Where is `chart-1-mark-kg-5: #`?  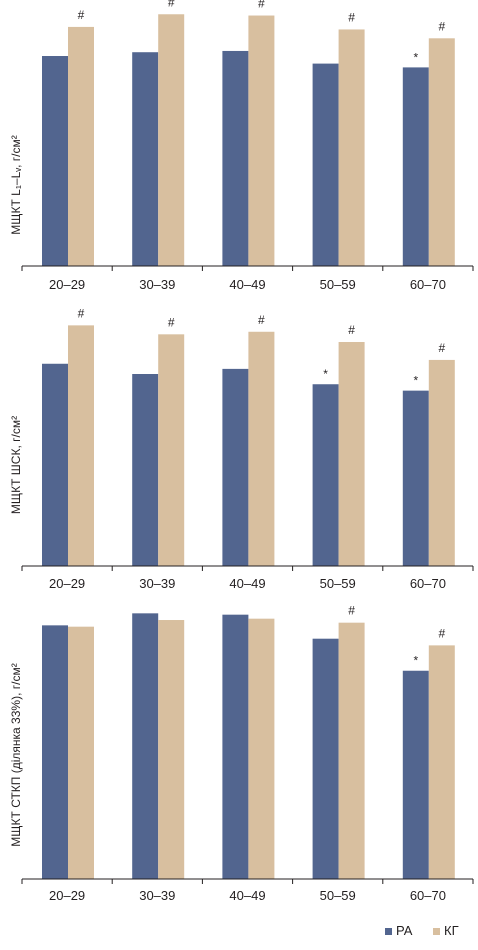
chart-1-mark-kg-5: # is located at coordinates (441, 26).